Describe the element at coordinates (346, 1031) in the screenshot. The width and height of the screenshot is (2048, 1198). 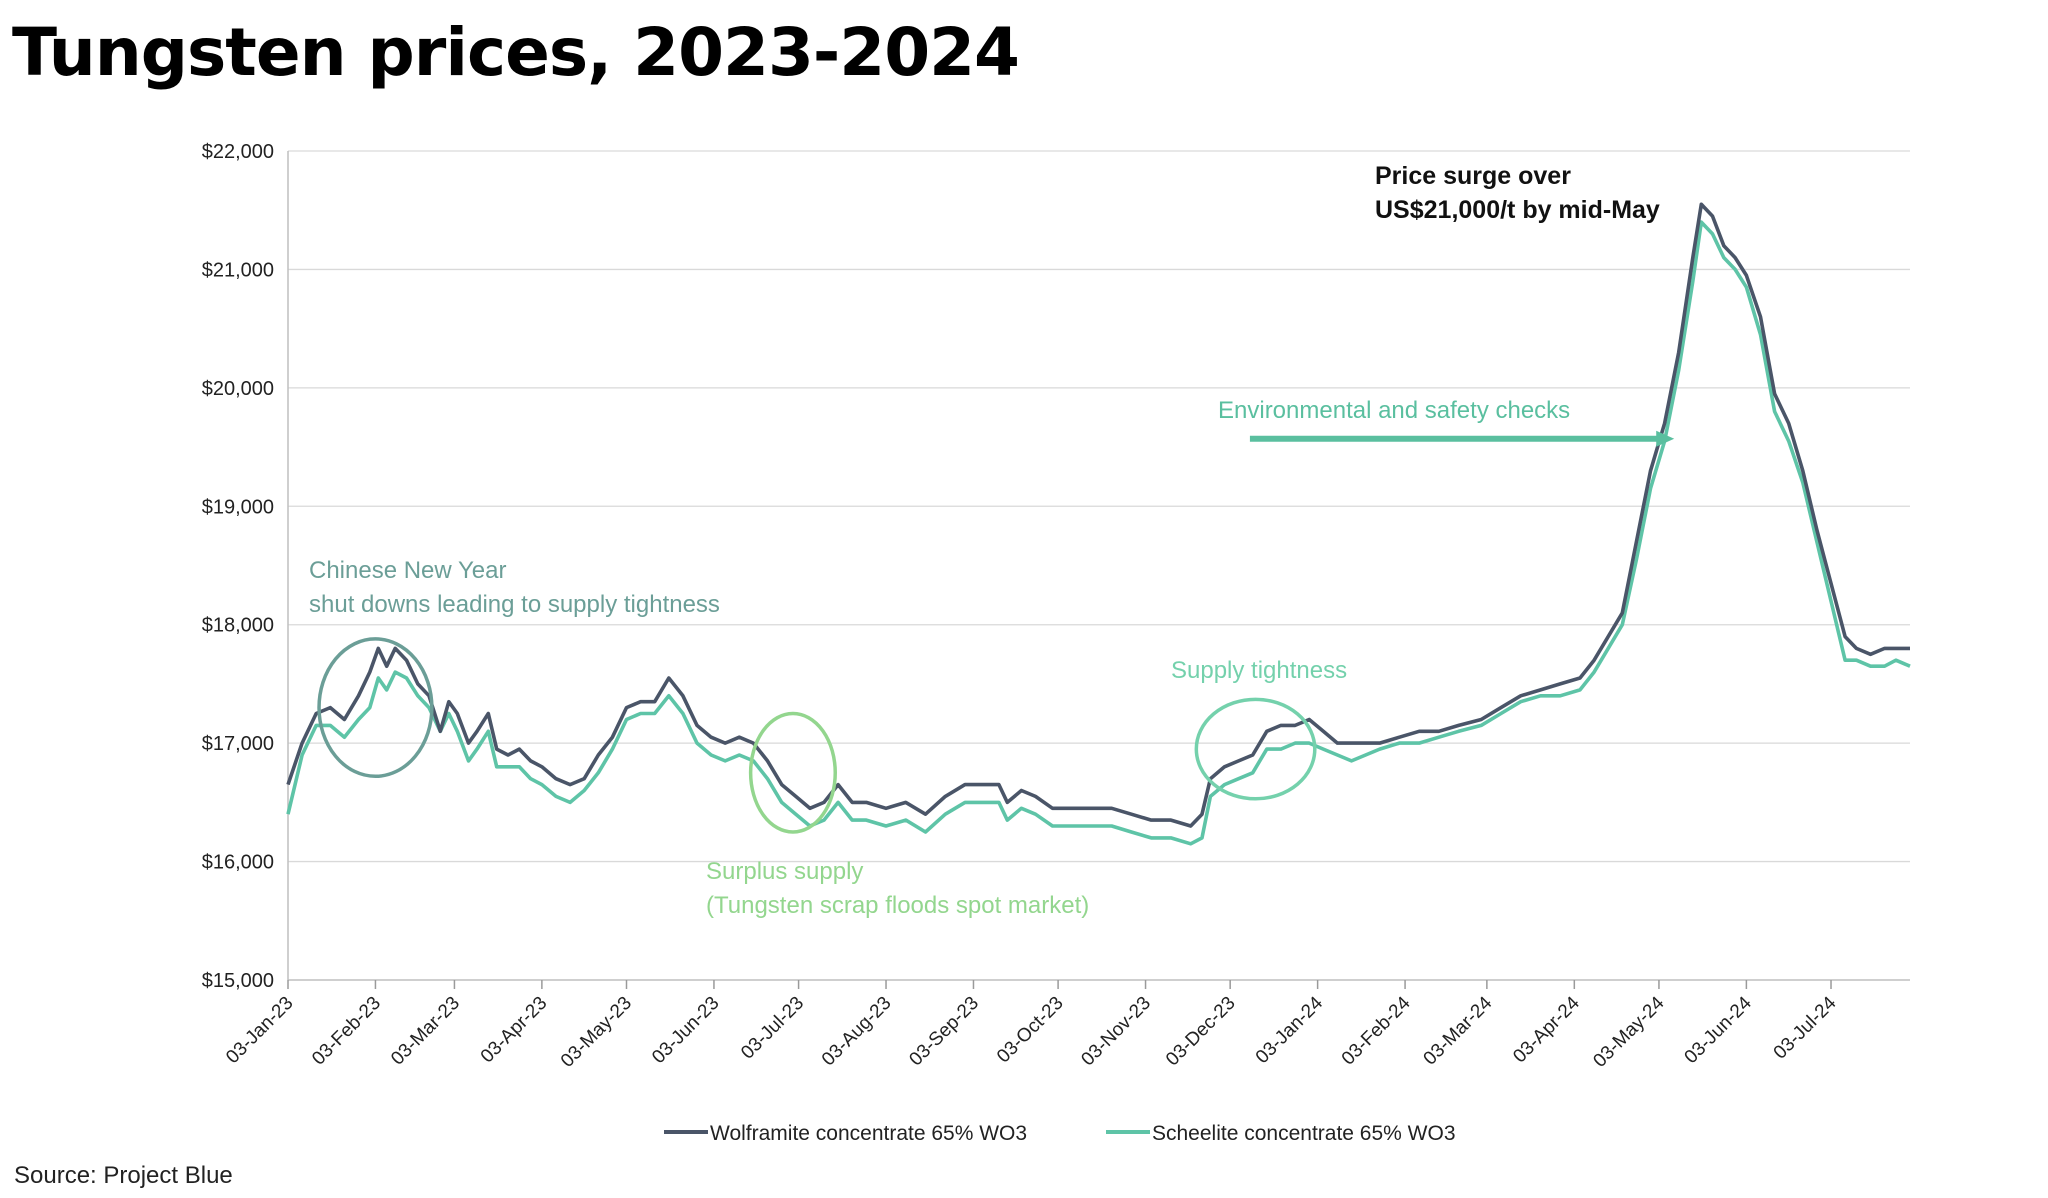
I see `x-tick-label: 03-Feb-23` at that location.